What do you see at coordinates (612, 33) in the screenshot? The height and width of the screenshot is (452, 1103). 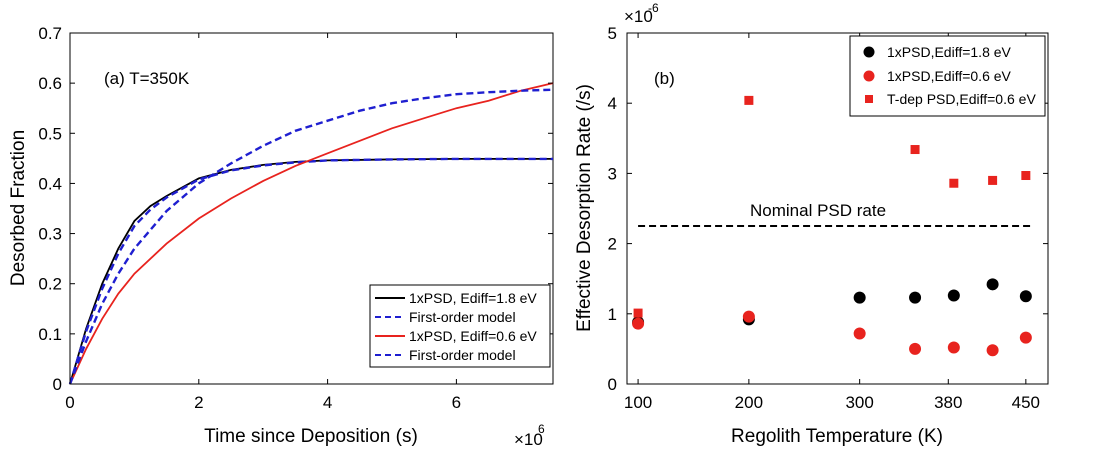 I see `y-tick-label-b-5: 5` at bounding box center [612, 33].